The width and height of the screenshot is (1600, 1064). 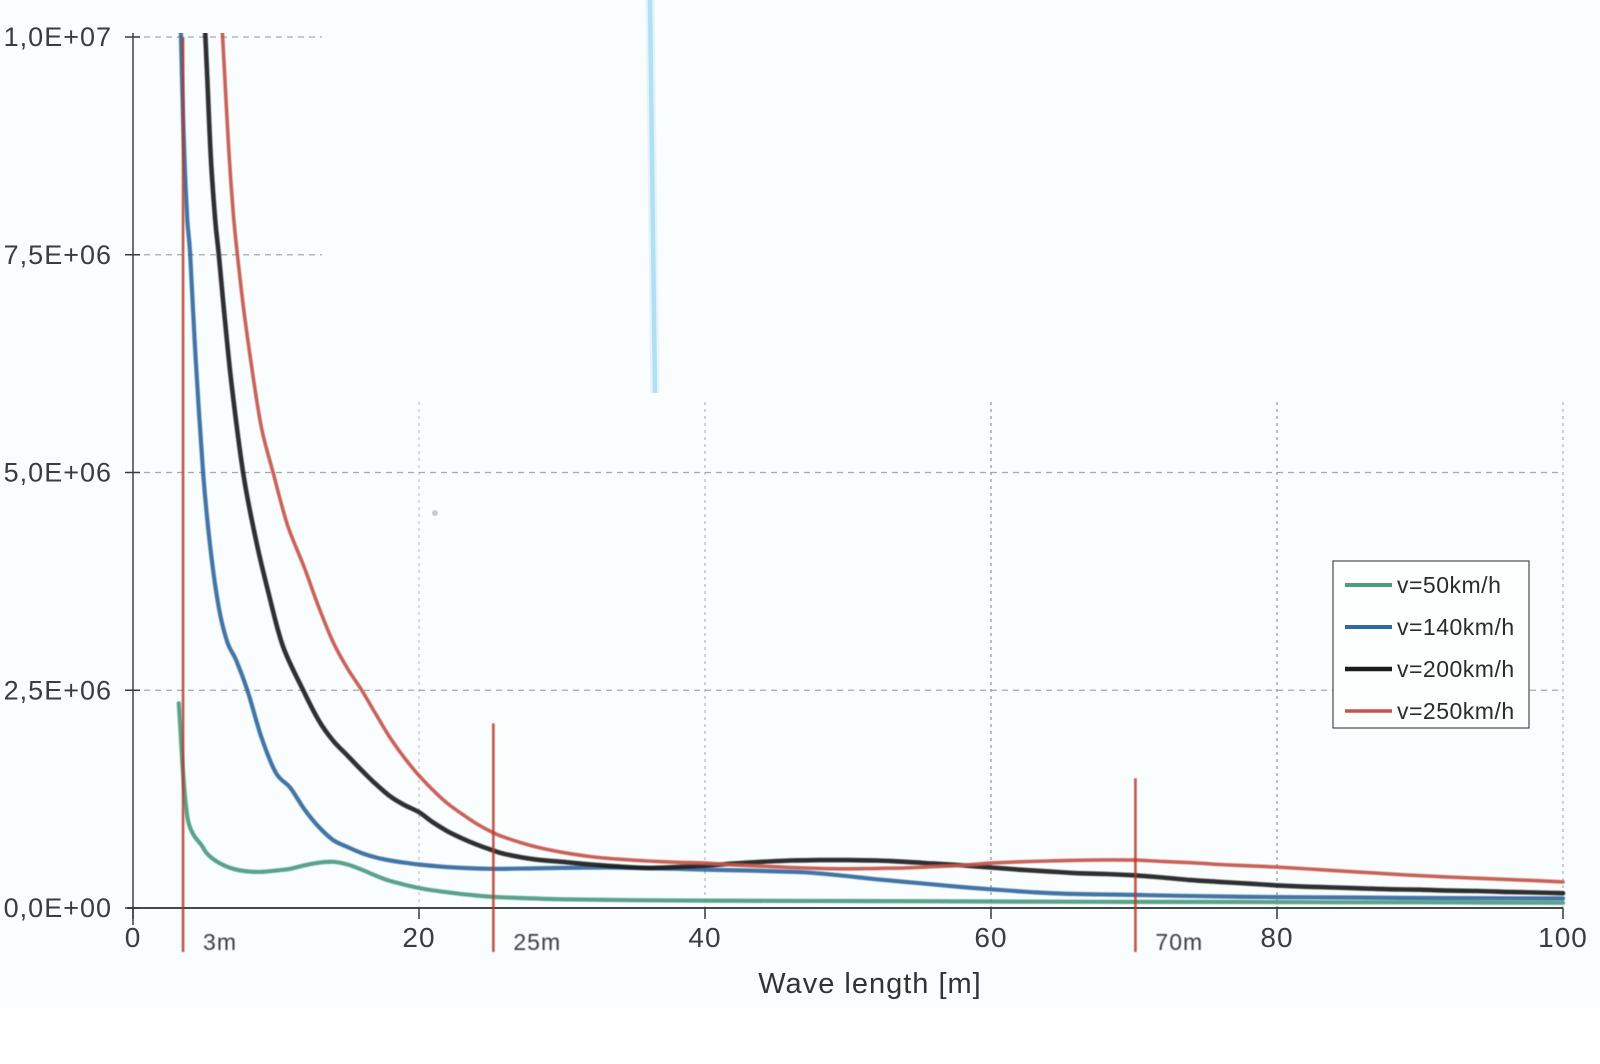 What do you see at coordinates (58, 690) in the screenshot?
I see `y-tick-label-2500000: 2,5E+06` at bounding box center [58, 690].